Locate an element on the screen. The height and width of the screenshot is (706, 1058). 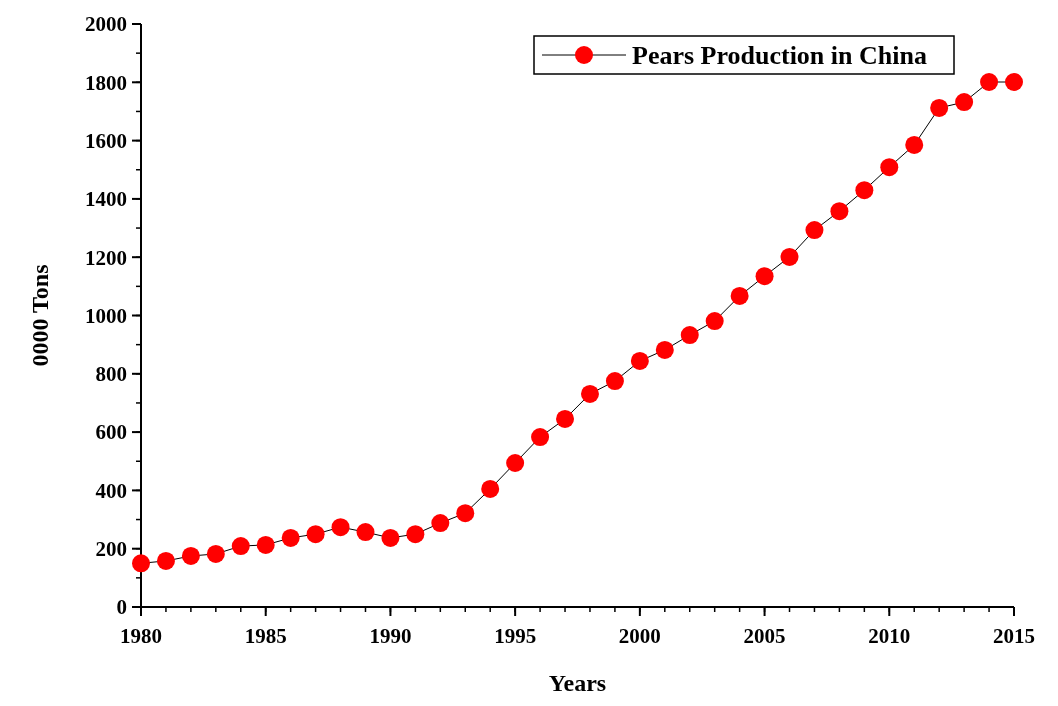
x-tick-label: 1985 is located at coordinates (265, 636).